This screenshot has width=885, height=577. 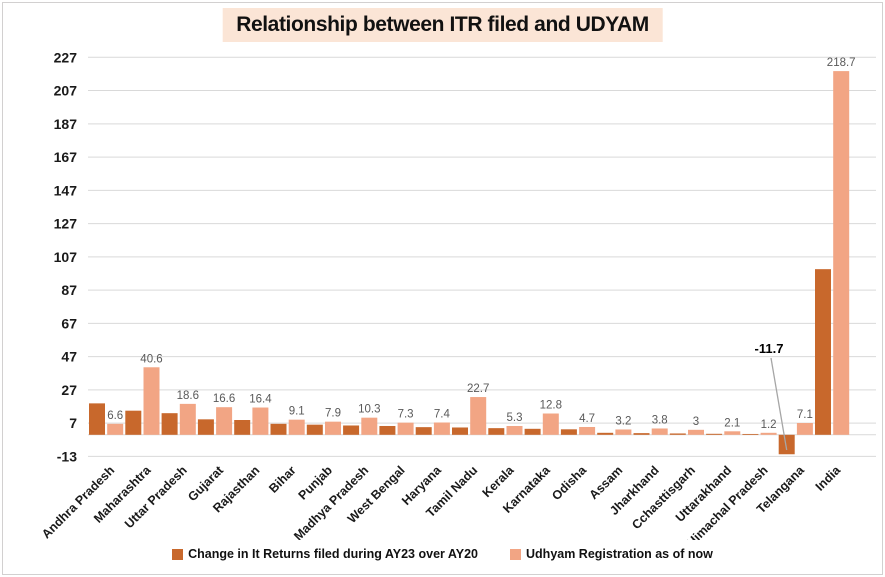 I want to click on bar-udyam-uttarakhand, so click(x=732, y=433).